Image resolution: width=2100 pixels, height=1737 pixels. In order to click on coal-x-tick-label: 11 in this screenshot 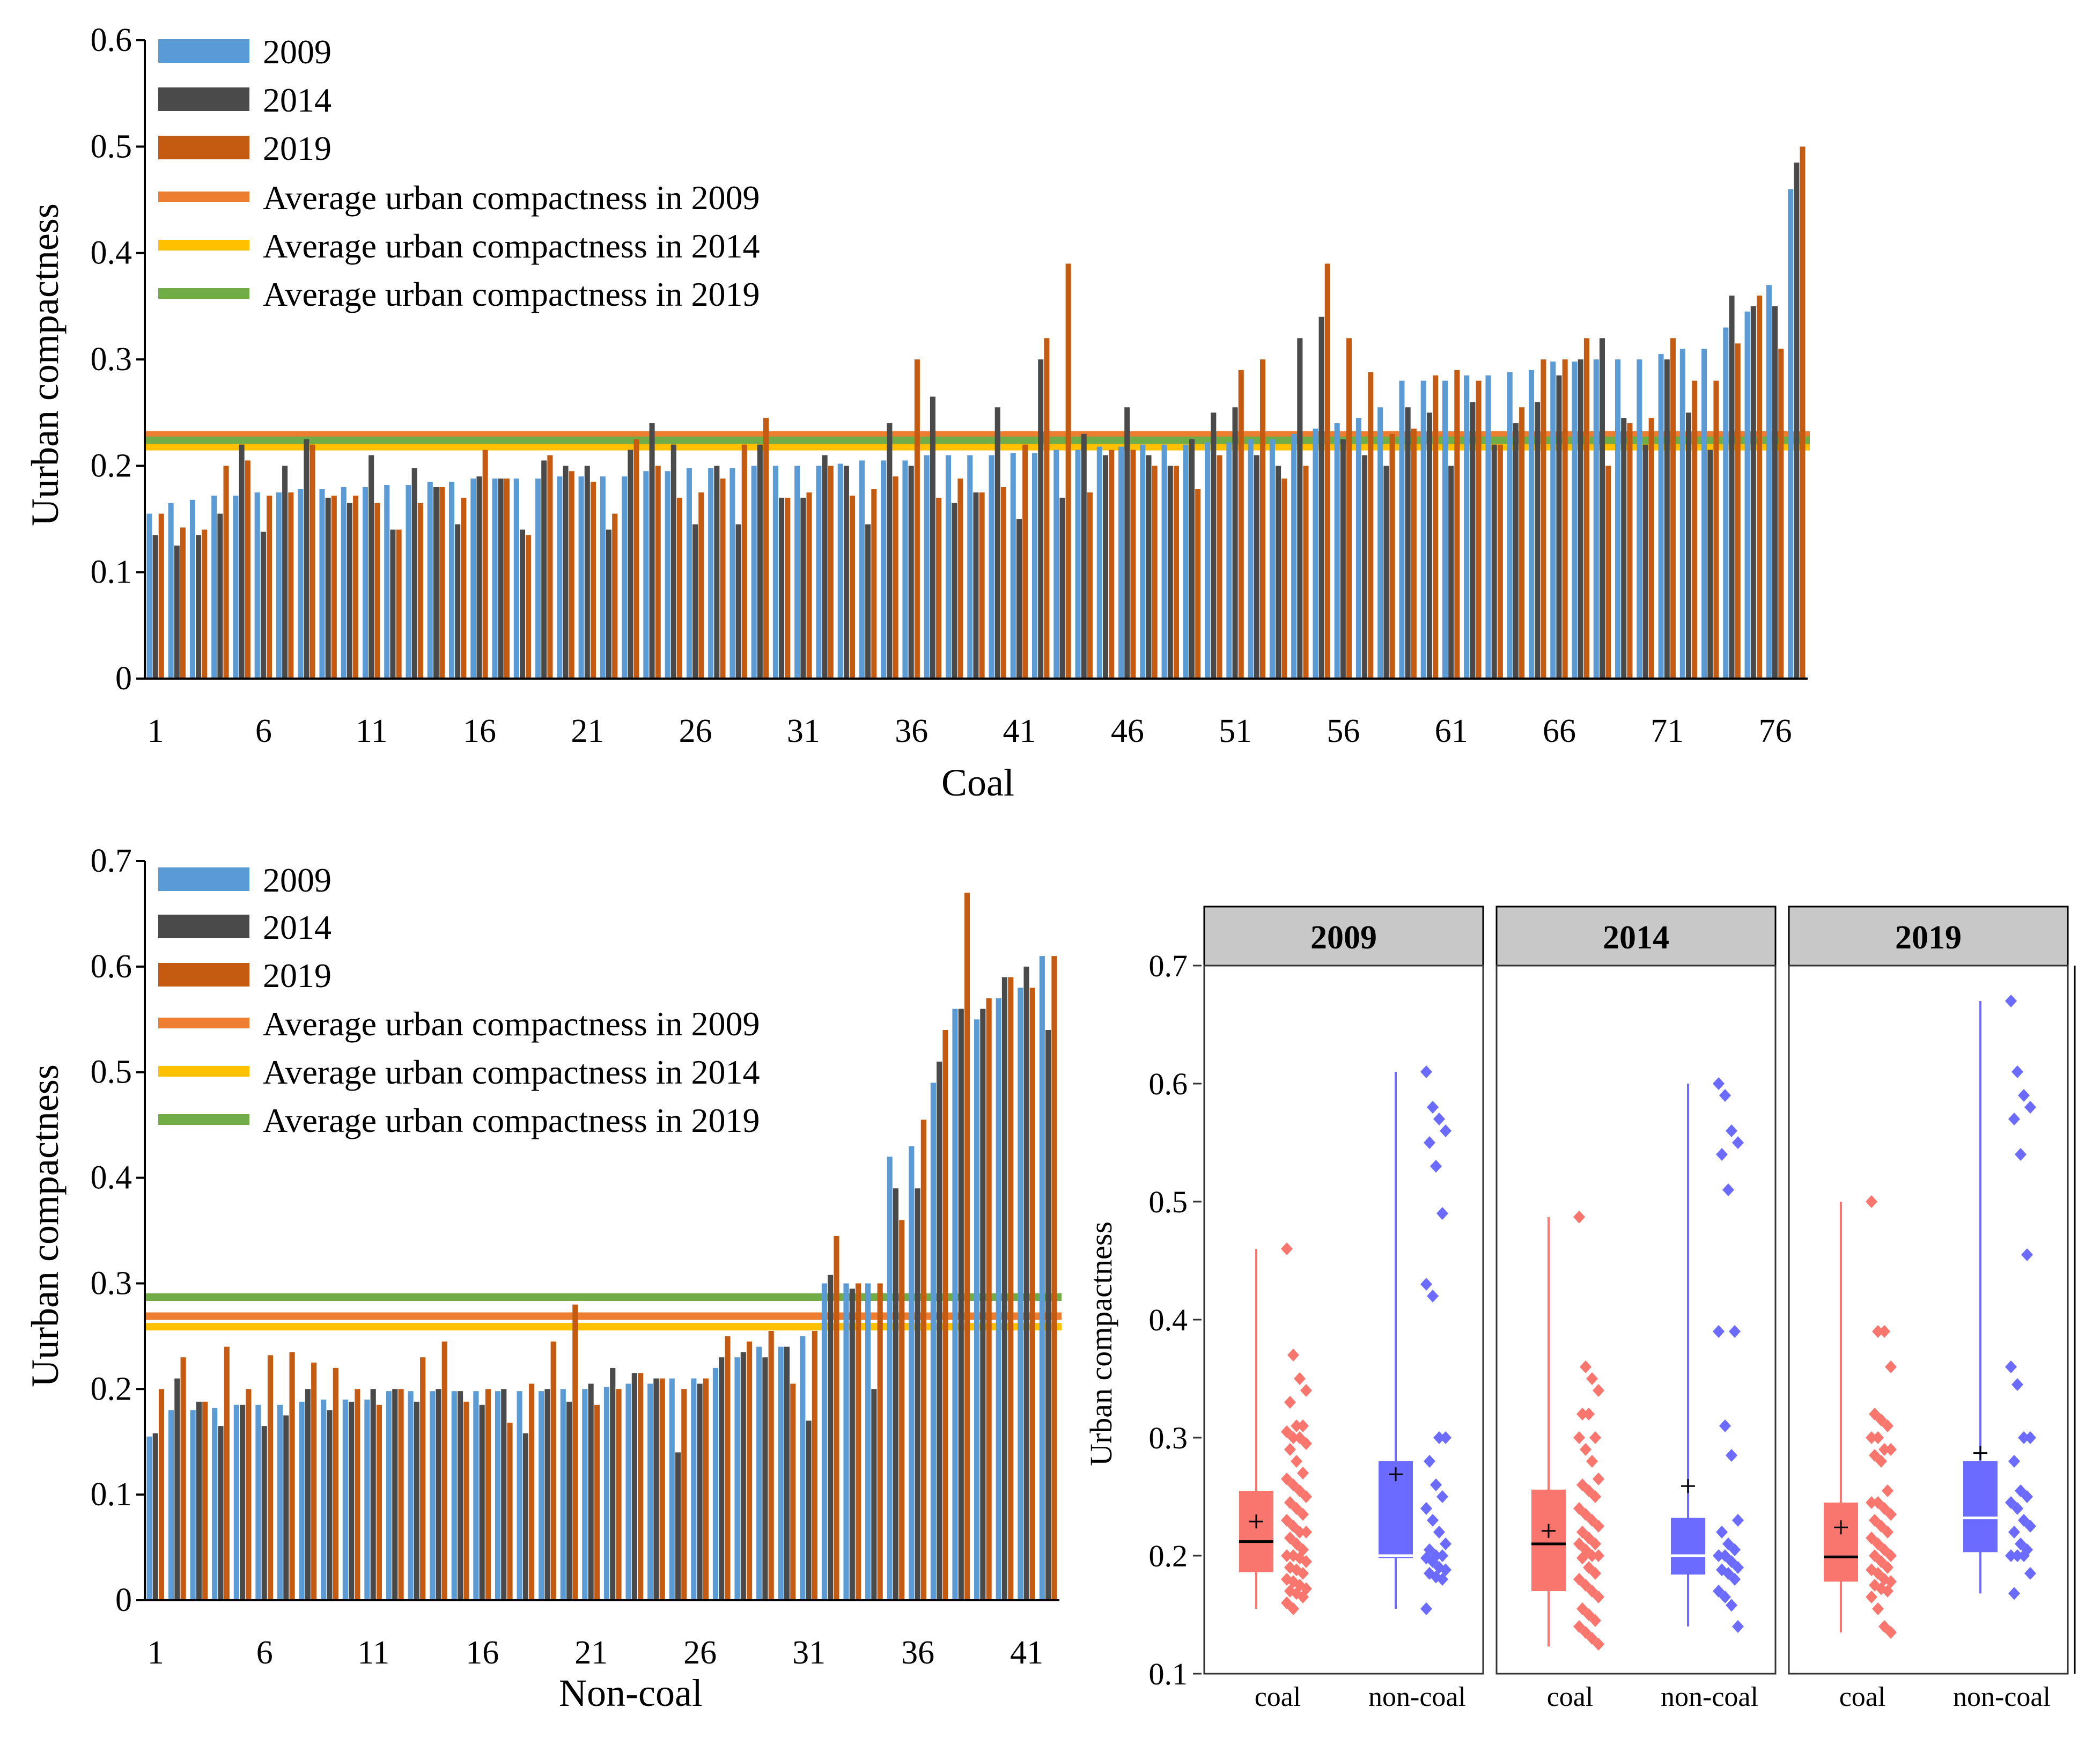, I will do `click(372, 731)`.